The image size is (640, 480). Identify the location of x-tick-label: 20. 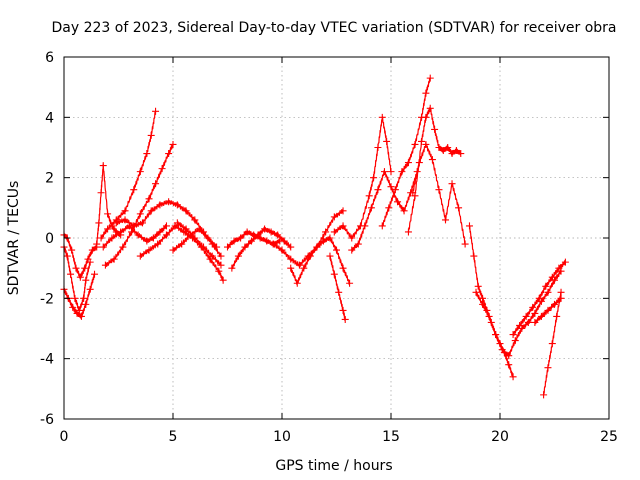
(500, 437).